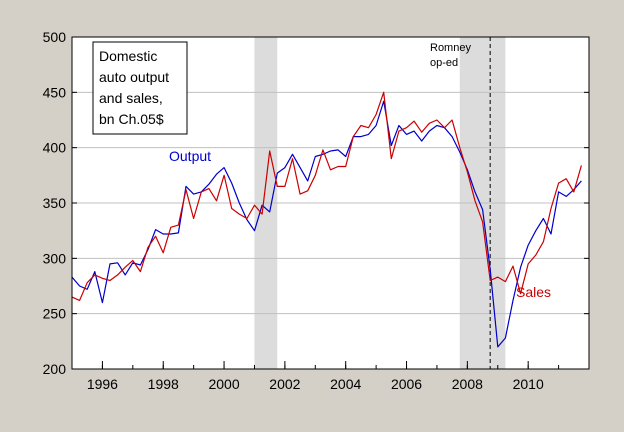 Image resolution: width=624 pixels, height=432 pixels. What do you see at coordinates (55, 314) in the screenshot?
I see `tick-label-y-250: 250` at bounding box center [55, 314].